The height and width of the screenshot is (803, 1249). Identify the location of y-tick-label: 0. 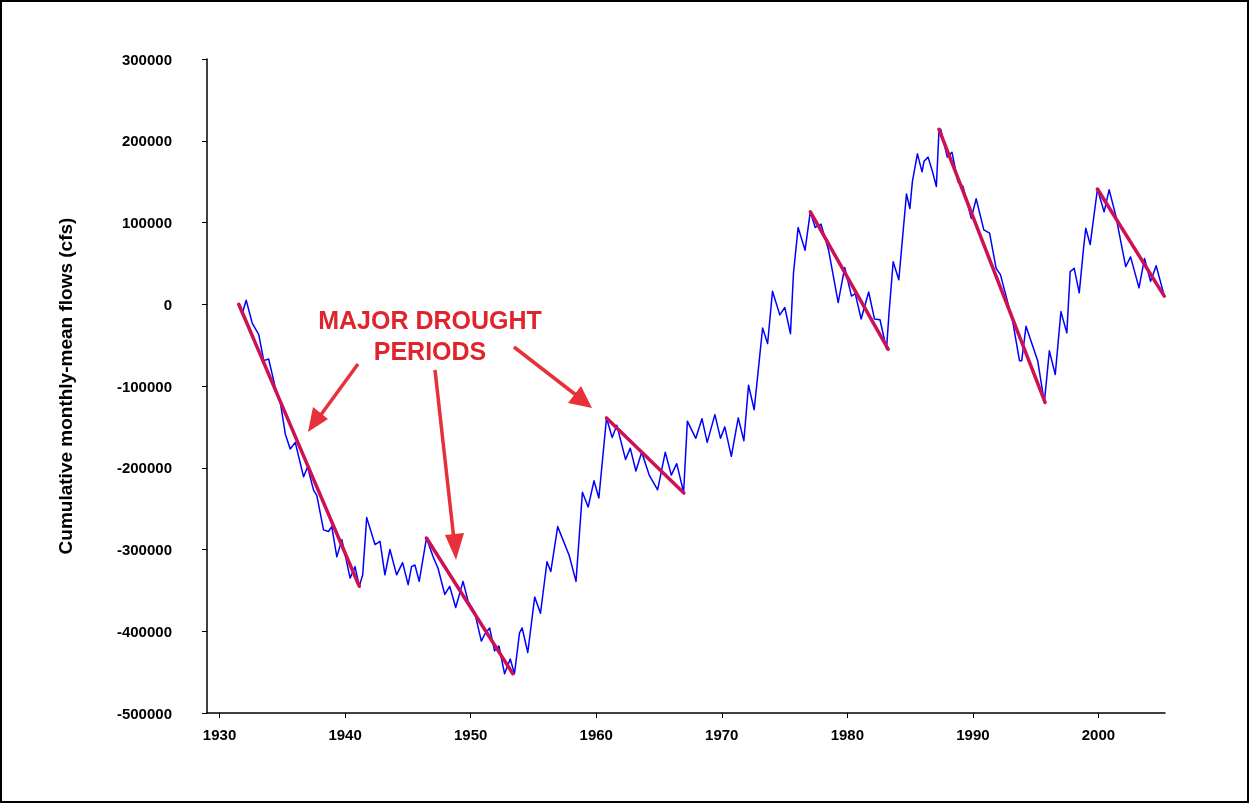
(167, 304).